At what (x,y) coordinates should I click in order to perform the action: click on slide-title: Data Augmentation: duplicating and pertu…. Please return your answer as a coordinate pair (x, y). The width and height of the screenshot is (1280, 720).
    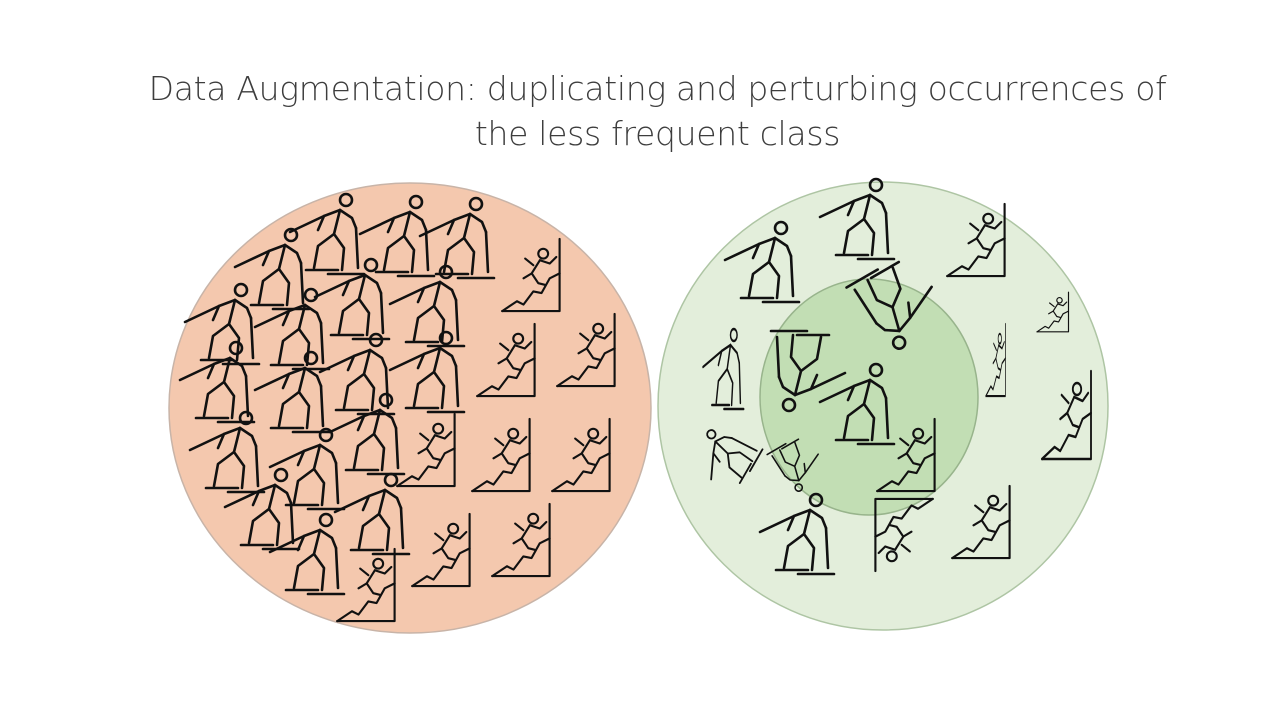
    Looking at the image, I should click on (657, 111).